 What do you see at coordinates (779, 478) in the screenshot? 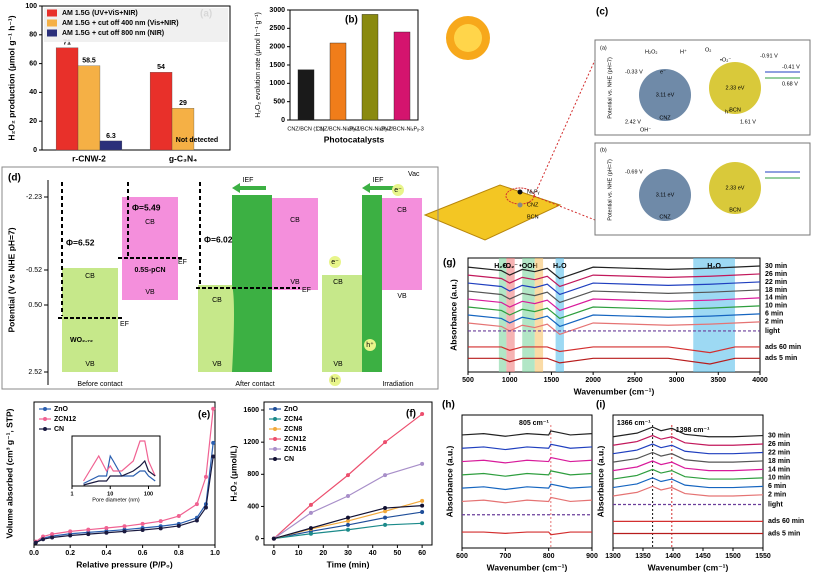
I see `legend-label: 10 min` at bounding box center [779, 478].